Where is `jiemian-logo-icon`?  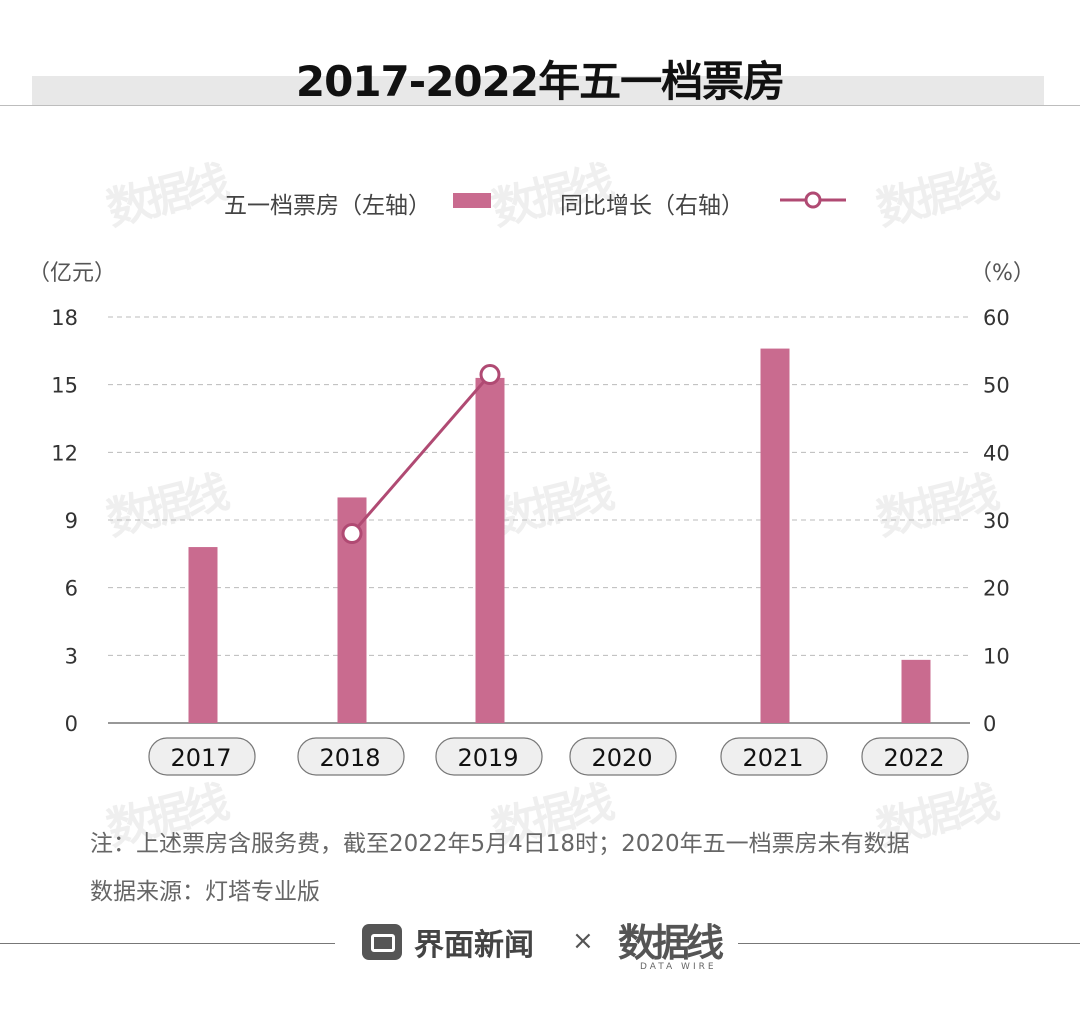
jiemian-logo-icon is located at coordinates (382, 942).